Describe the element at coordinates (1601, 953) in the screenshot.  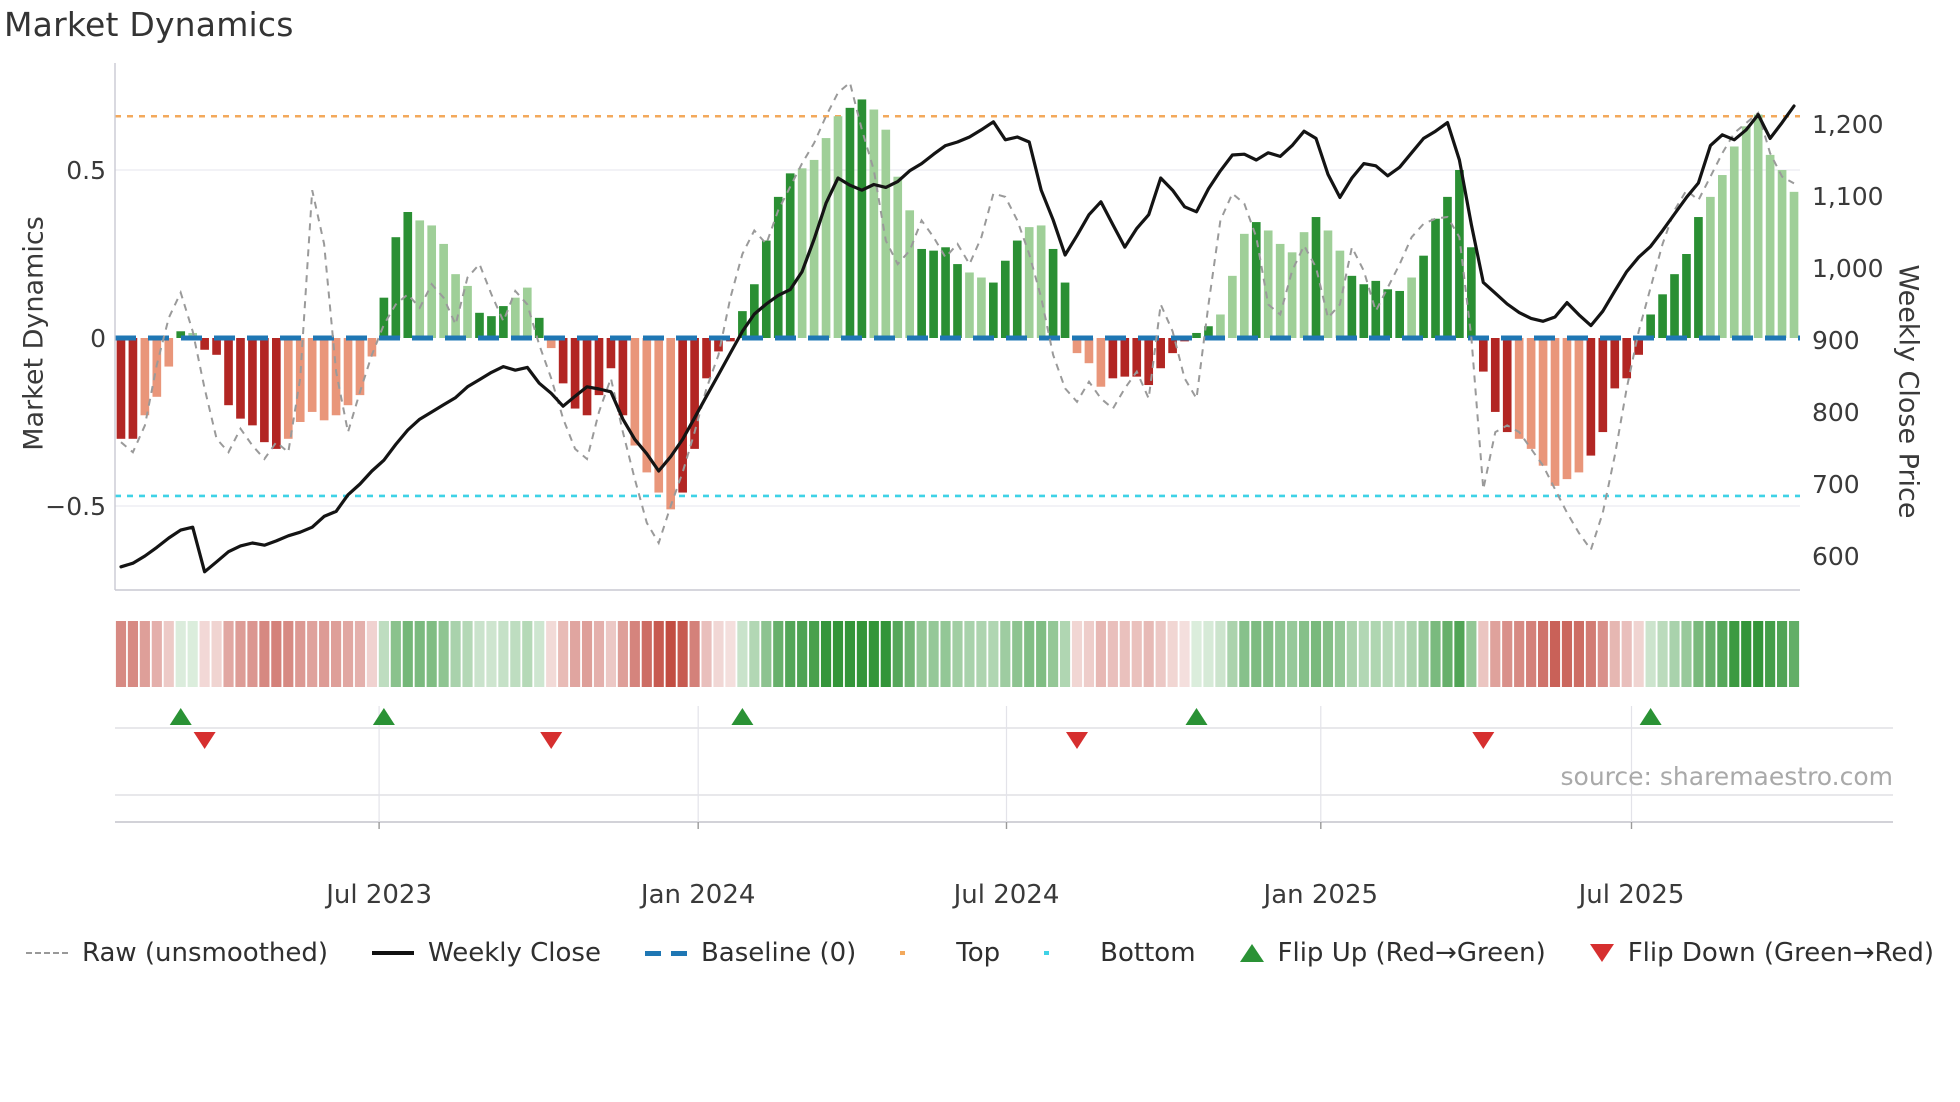
I see `flip-down-triangle-icon` at that location.